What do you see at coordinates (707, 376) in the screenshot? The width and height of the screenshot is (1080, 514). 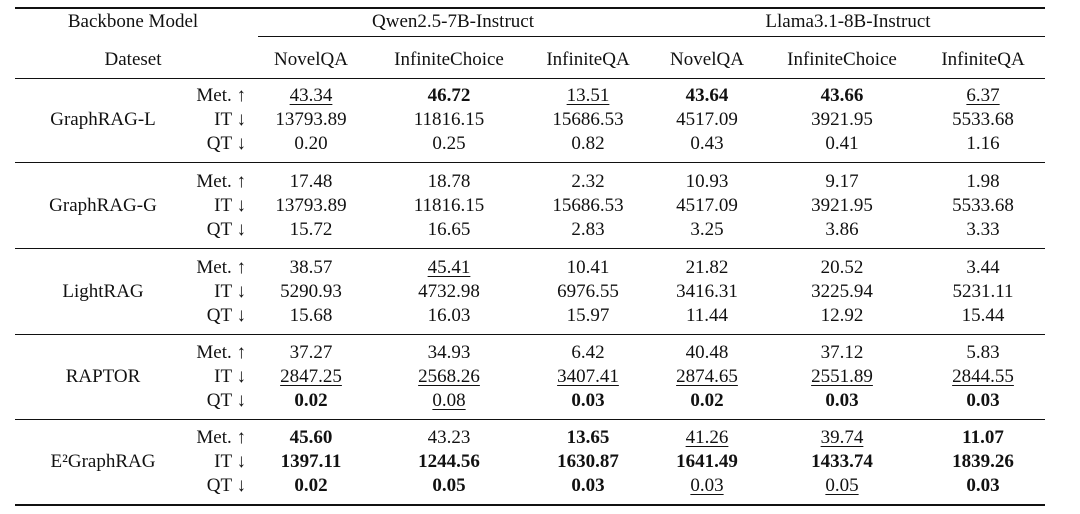 I see `cell: 2874.65` at bounding box center [707, 376].